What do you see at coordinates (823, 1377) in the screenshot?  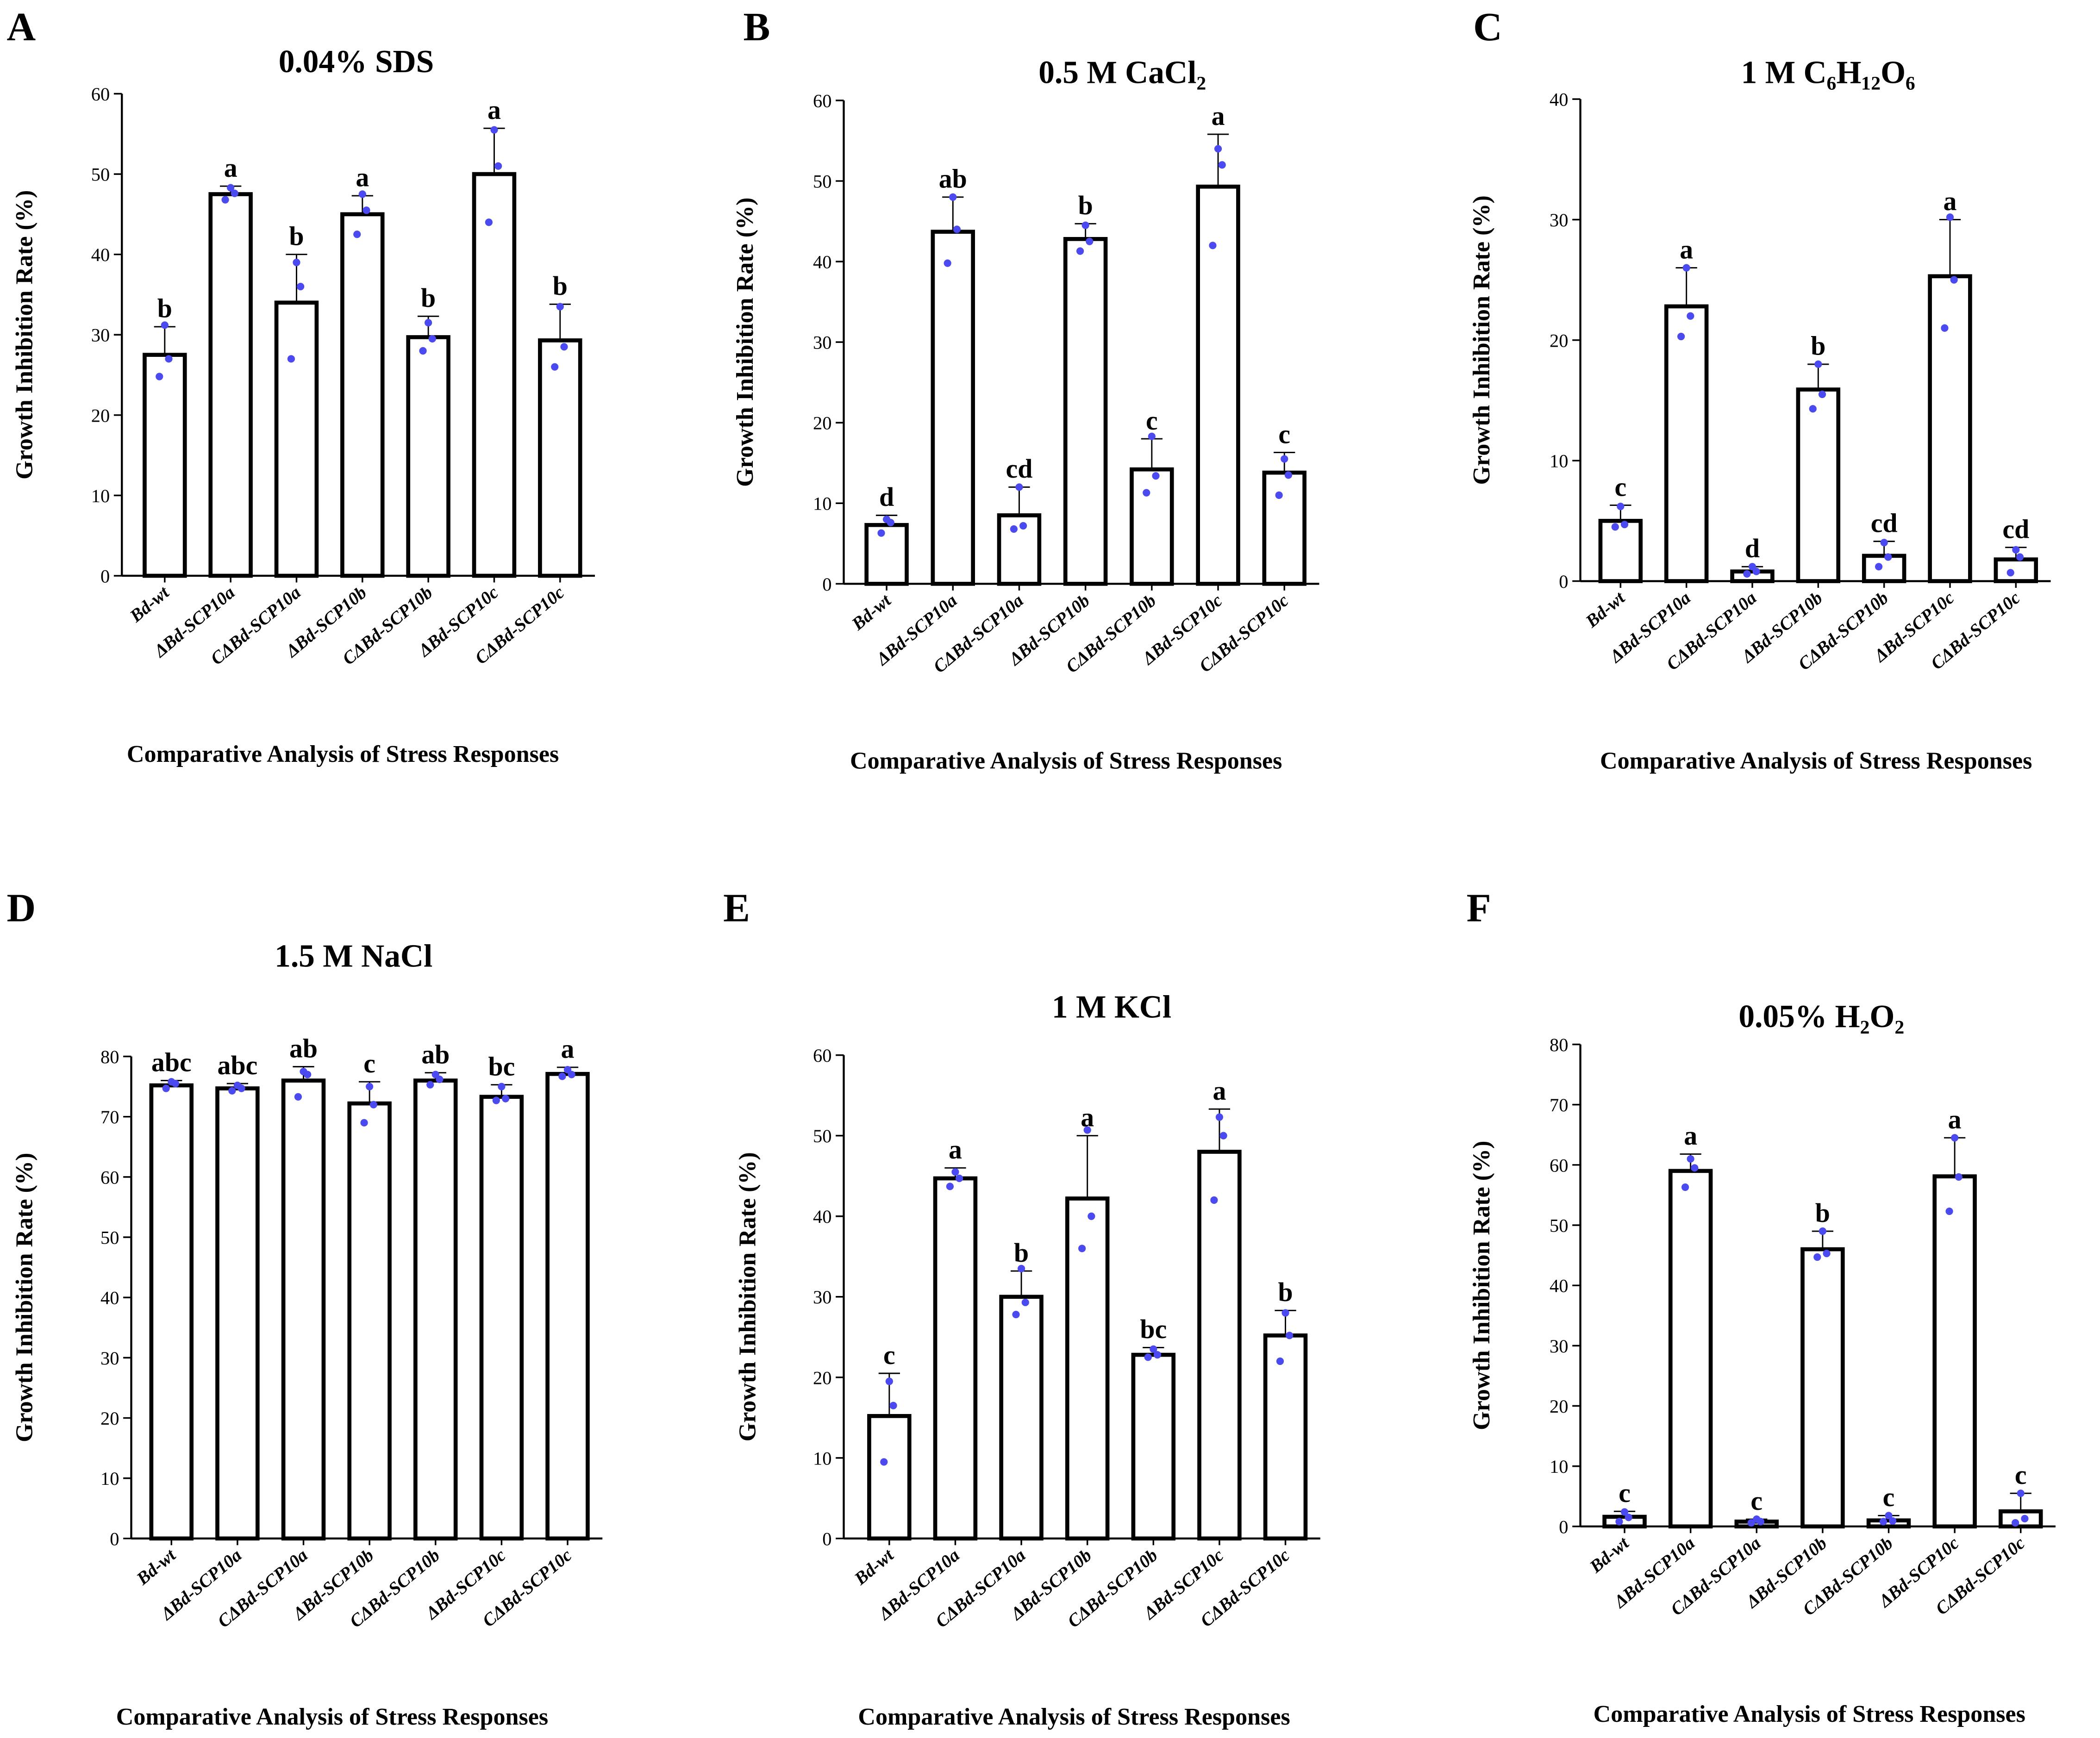 I see `y-tick-label: 20` at bounding box center [823, 1377].